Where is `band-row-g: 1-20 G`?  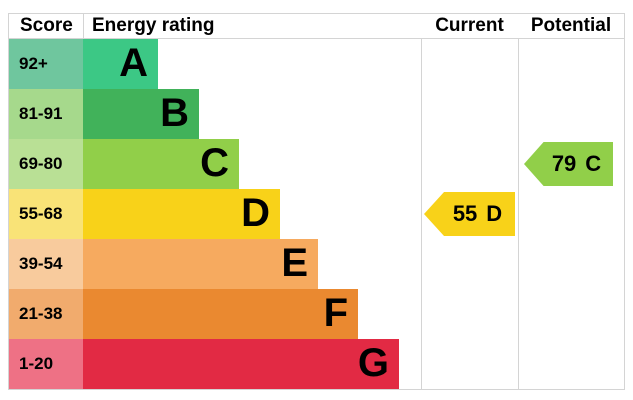 band-row-g: 1-20 G is located at coordinates (215, 364).